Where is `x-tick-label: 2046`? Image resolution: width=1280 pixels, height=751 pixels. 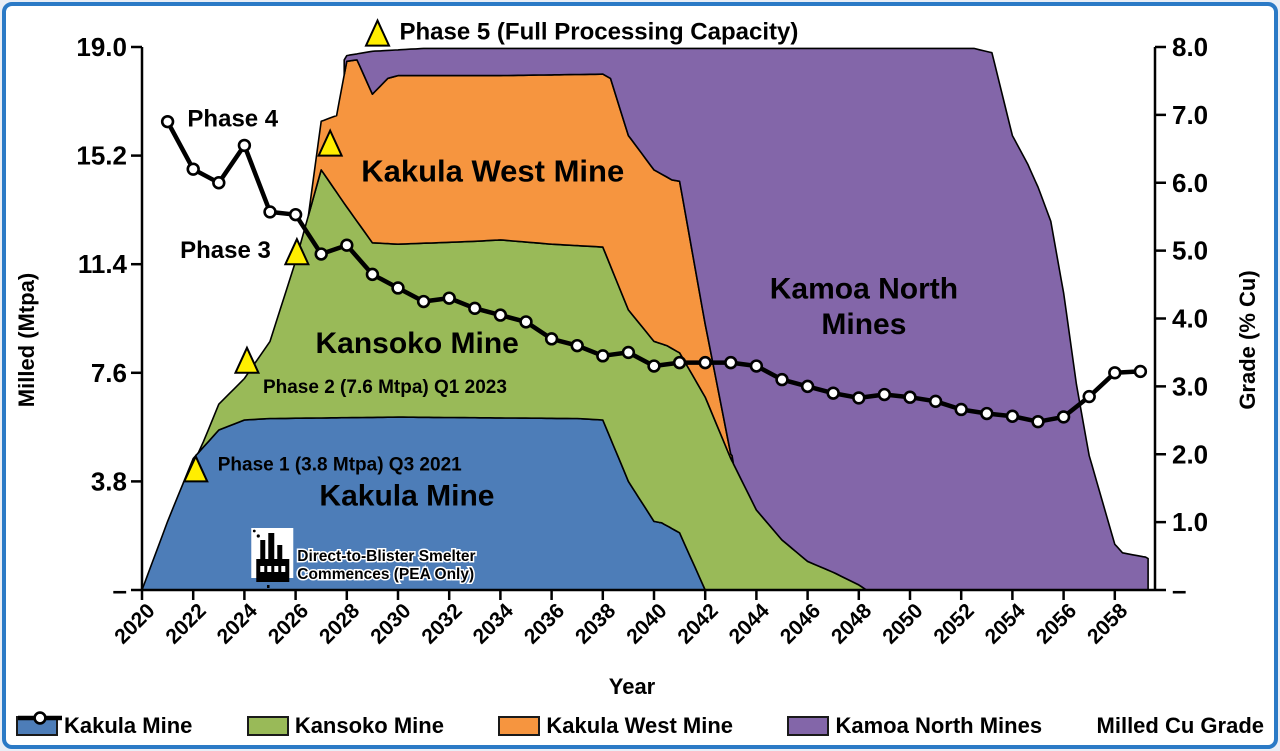 x-tick-label: 2046 is located at coordinates (800, 623).